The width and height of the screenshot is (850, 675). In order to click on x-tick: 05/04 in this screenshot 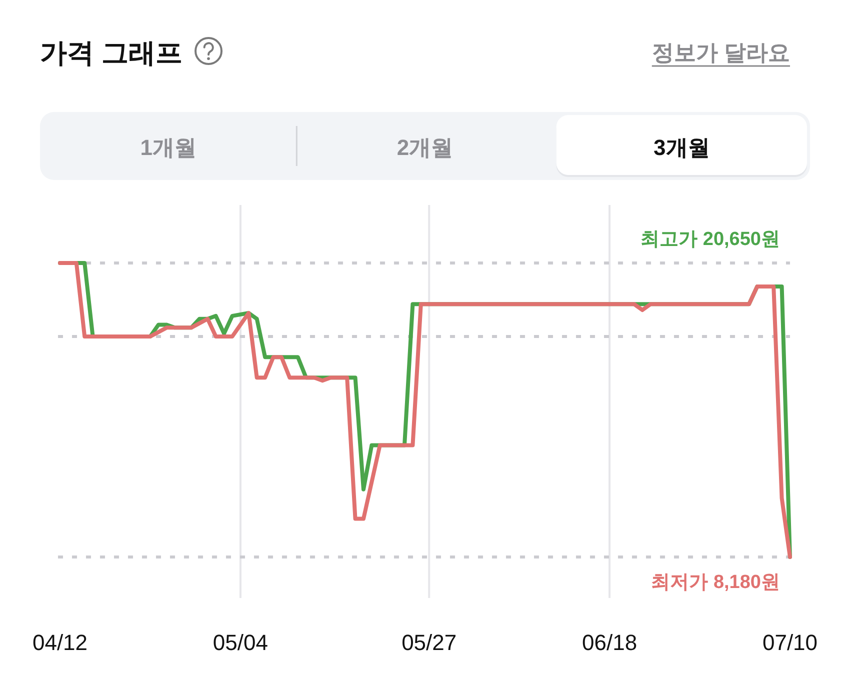, I will do `click(240, 642)`.